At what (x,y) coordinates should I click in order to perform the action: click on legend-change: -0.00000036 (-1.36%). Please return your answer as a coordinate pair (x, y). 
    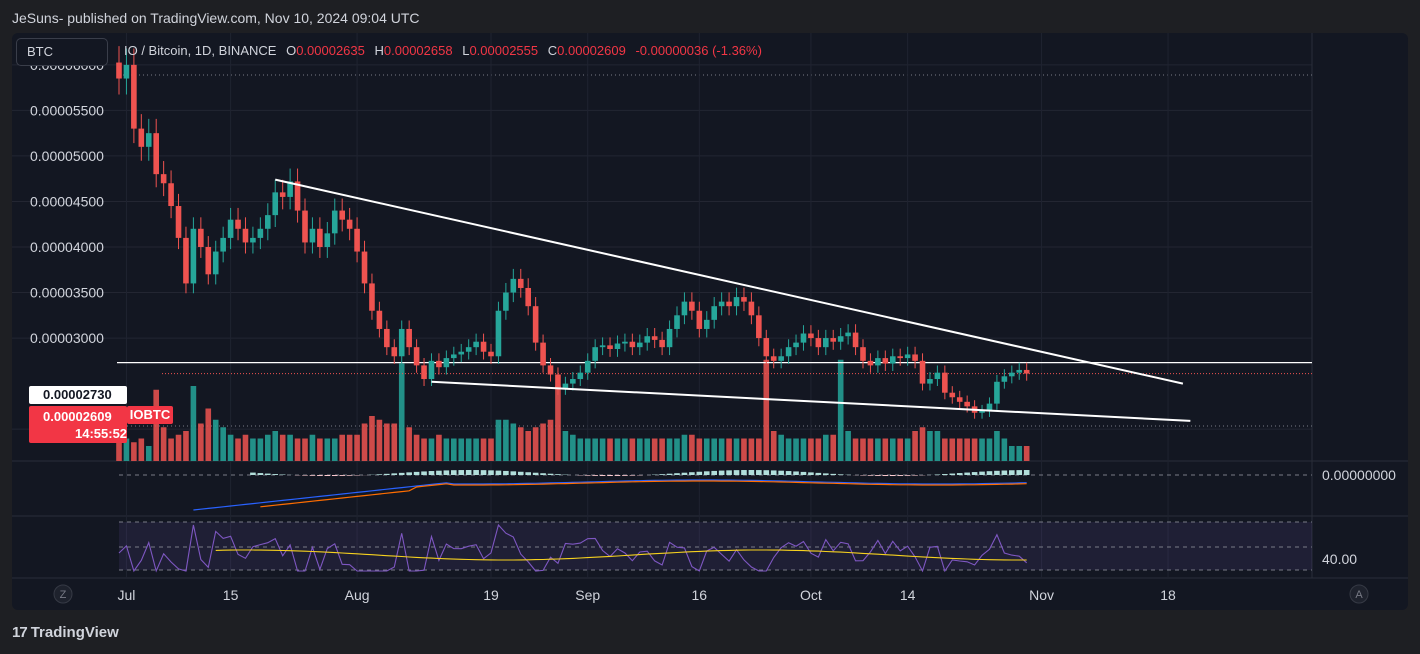
    Looking at the image, I should click on (698, 50).